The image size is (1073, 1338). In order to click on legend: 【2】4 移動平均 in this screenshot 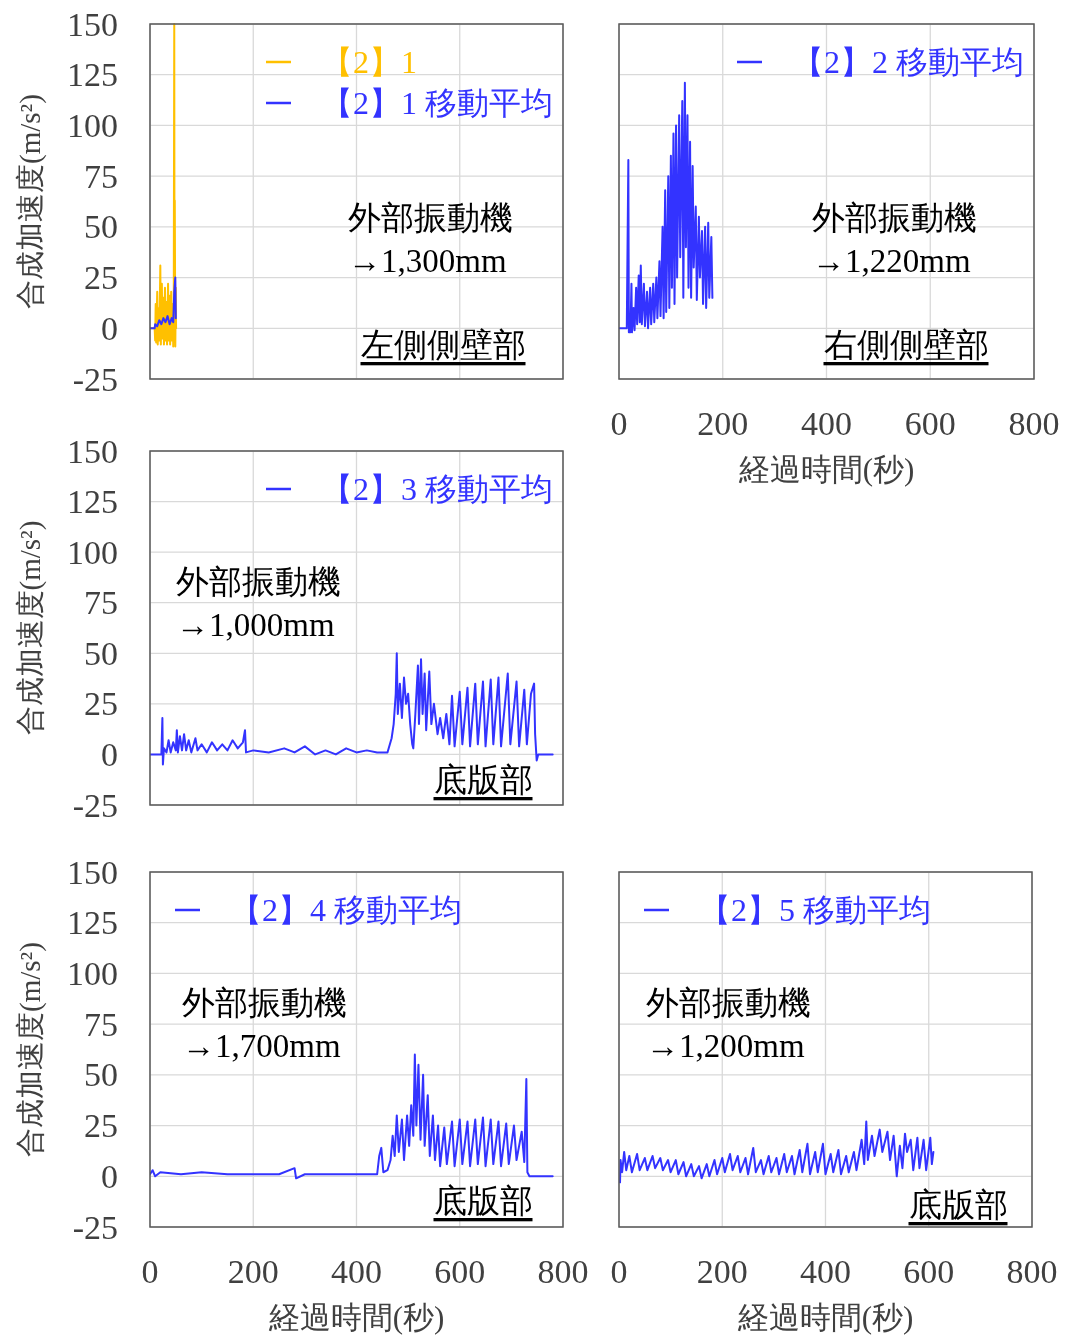, I will do `click(318, 910)`.